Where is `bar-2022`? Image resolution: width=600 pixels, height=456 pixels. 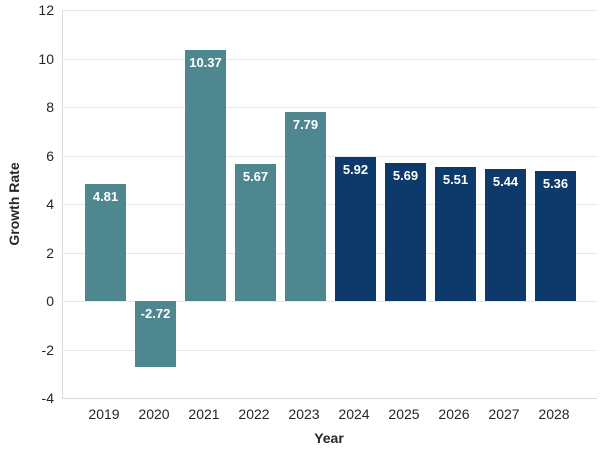 bar-2022 is located at coordinates (255, 232).